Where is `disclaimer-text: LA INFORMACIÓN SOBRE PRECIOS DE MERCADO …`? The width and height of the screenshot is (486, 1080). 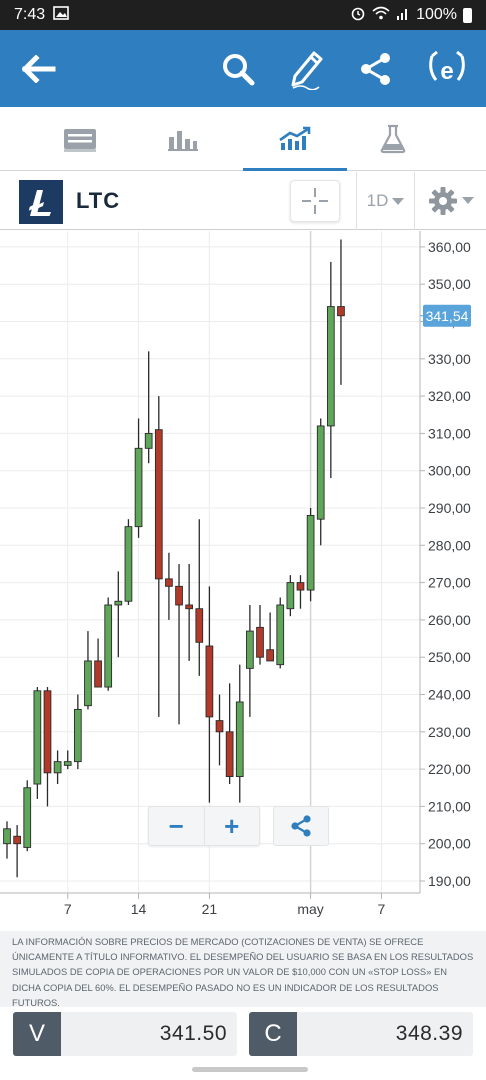 disclaimer-text: LA INFORMACIÓN SOBRE PRECIOS DE MERCADO … is located at coordinates (243, 969).